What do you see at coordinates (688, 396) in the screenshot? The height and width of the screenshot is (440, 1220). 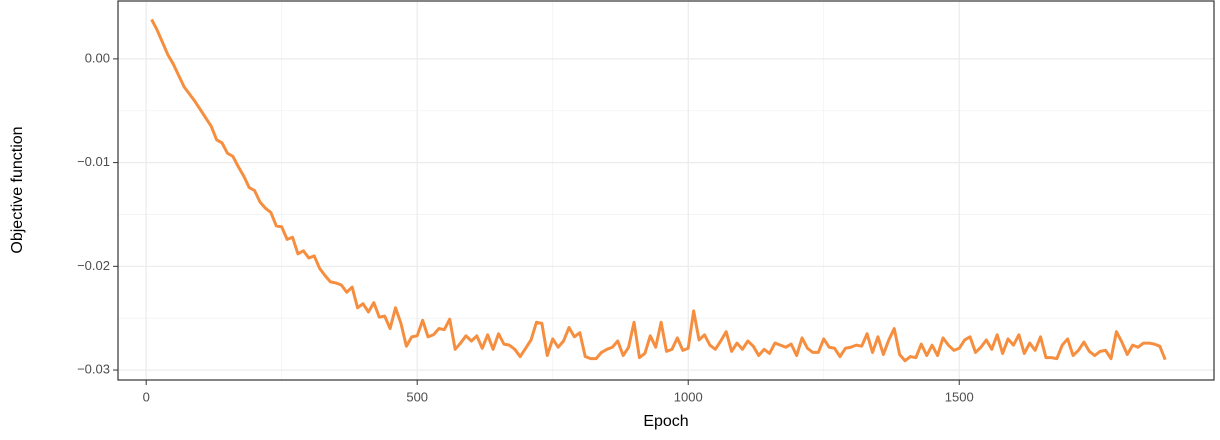 I see `x-tick-label: 1000` at bounding box center [688, 396].